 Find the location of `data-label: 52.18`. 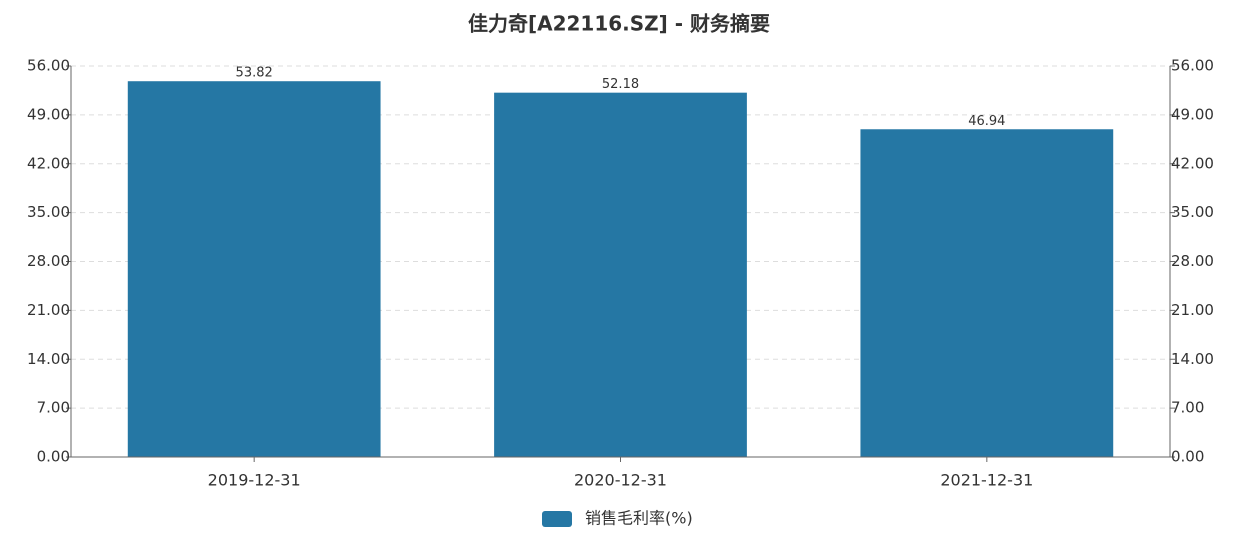

data-label: 52.18 is located at coordinates (620, 84).